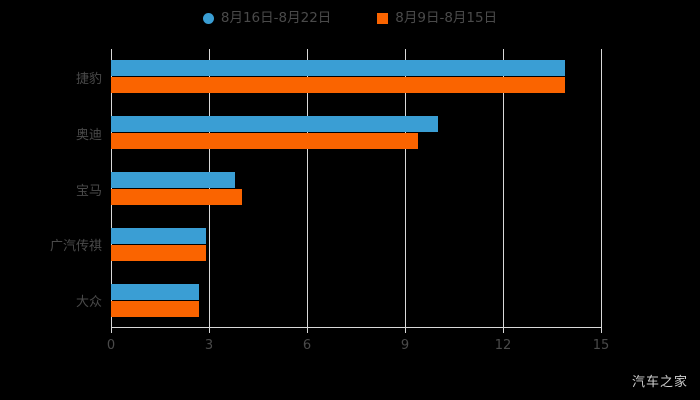 The width and height of the screenshot is (700, 400). I want to click on x-tick-label: 3, so click(209, 345).